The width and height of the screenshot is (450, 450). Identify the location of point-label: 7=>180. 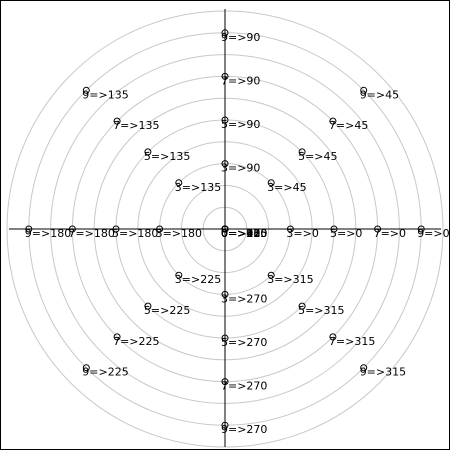
(91, 233).